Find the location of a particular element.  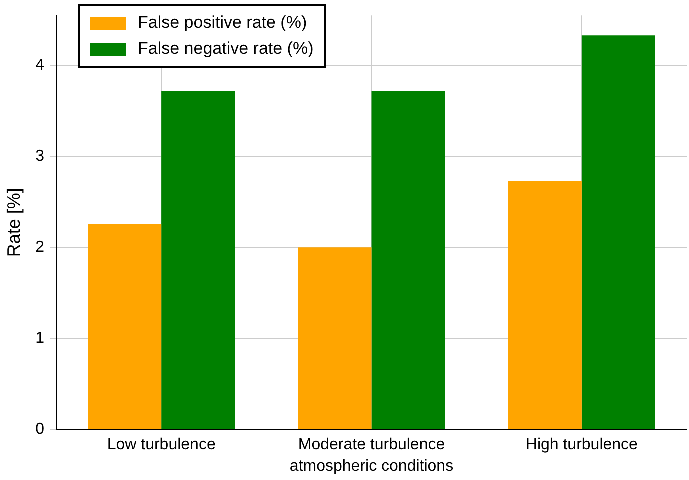

y-tick-label: 1 is located at coordinates (40, 339).